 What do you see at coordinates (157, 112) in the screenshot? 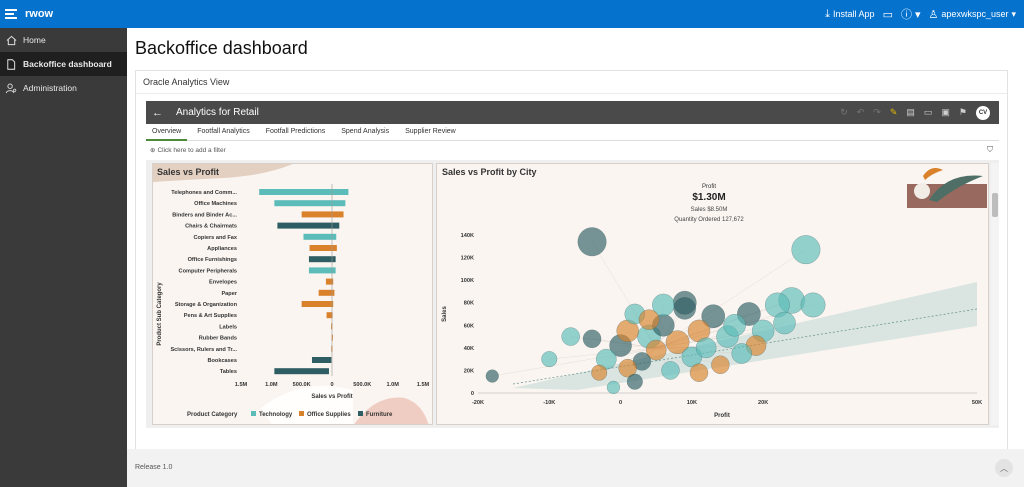
I see `back-arrow-icon: ←` at bounding box center [157, 112].